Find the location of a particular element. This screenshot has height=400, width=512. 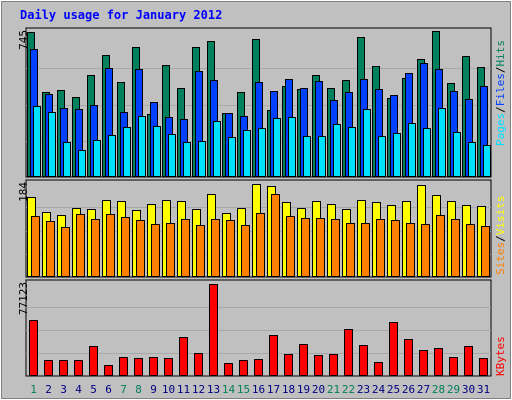

top-ymax-label: 745 is located at coordinates (23, 40).